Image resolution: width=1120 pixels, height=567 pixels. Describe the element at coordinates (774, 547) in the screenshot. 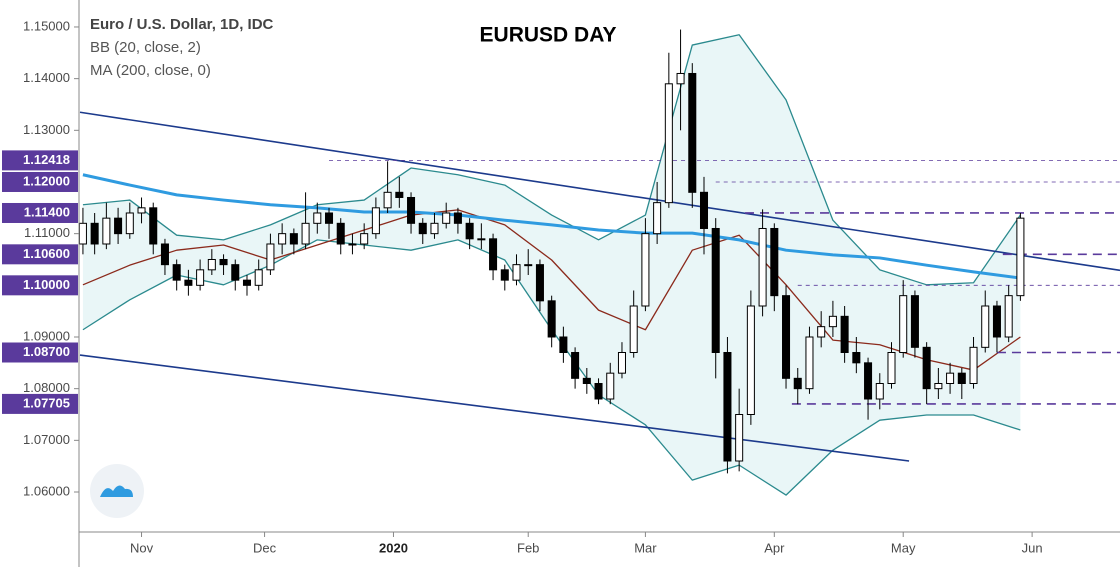

I see `x-tick-label: Apr` at that location.